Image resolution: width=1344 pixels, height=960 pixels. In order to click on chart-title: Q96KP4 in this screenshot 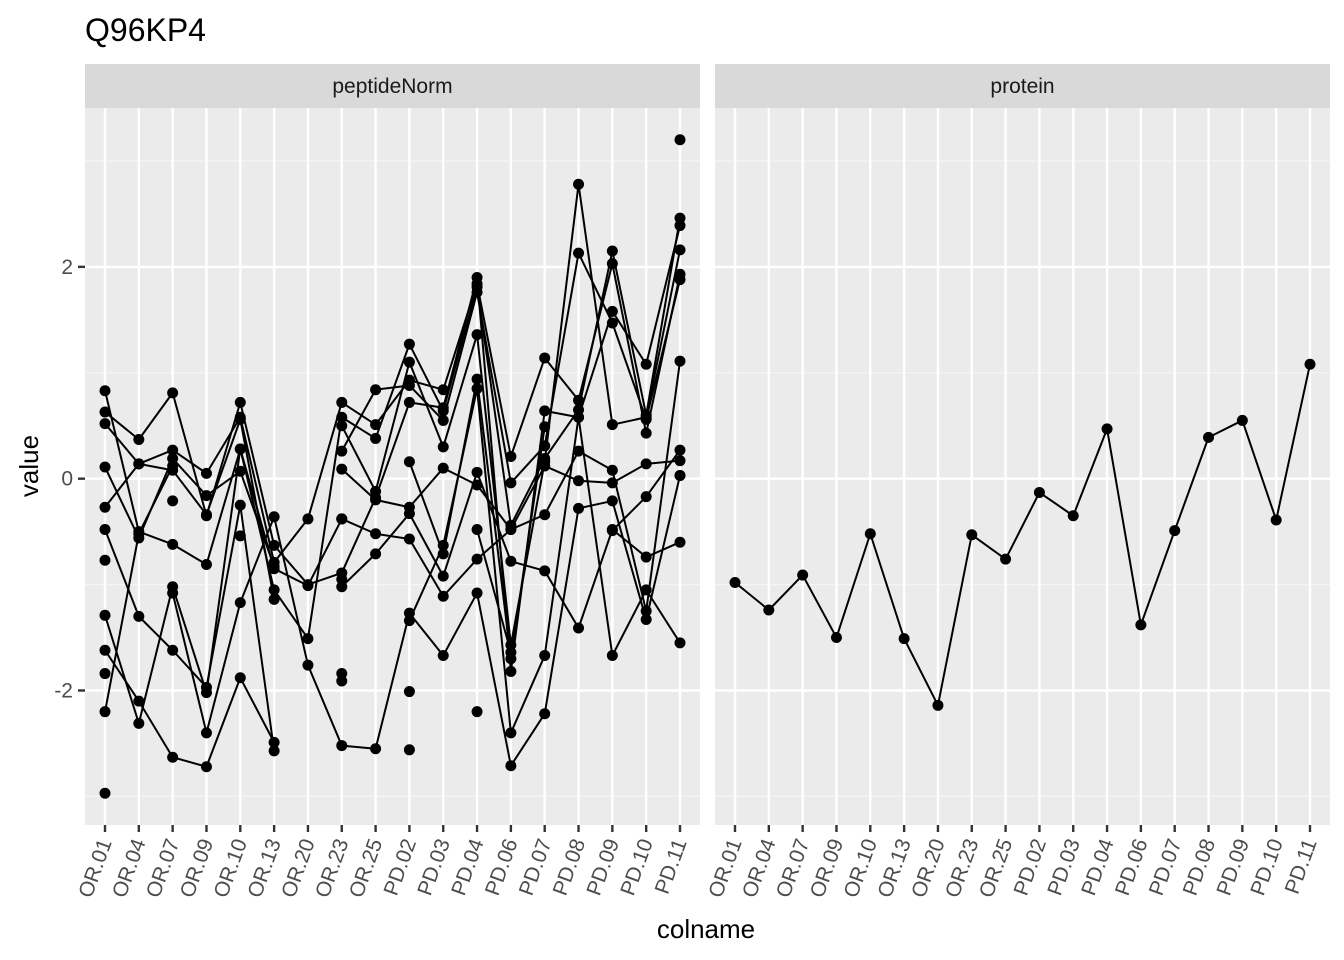, I will do `click(145, 30)`.